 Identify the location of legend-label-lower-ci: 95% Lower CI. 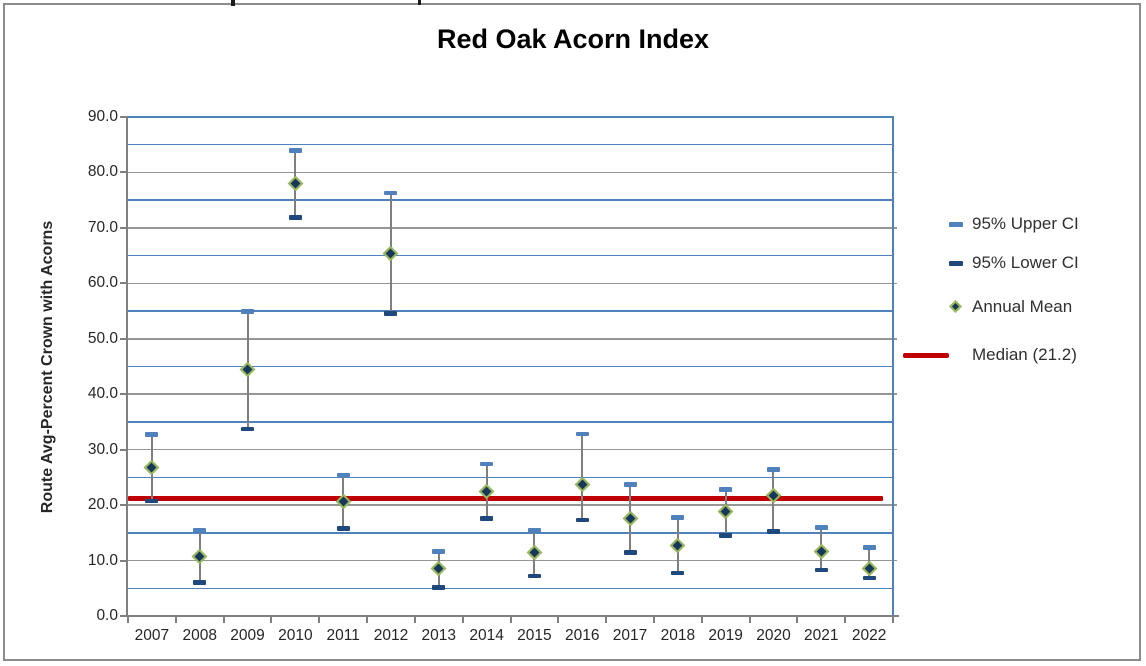
(1025, 262).